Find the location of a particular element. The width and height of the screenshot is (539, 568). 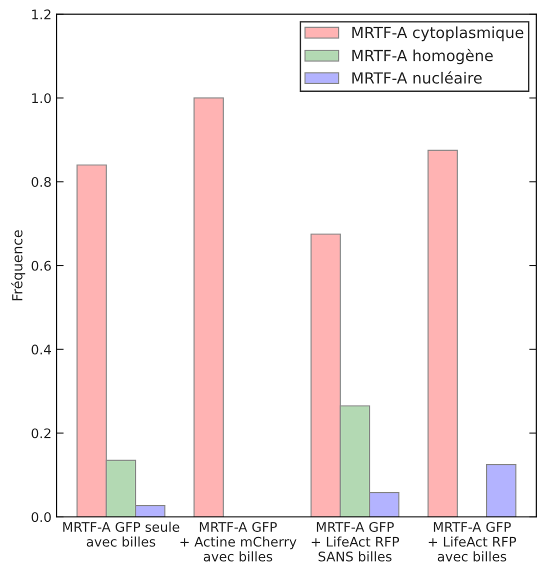

x-tick-label: MRTF-A GFP + LifeAct RFP avec billes is located at coordinates (472, 542).